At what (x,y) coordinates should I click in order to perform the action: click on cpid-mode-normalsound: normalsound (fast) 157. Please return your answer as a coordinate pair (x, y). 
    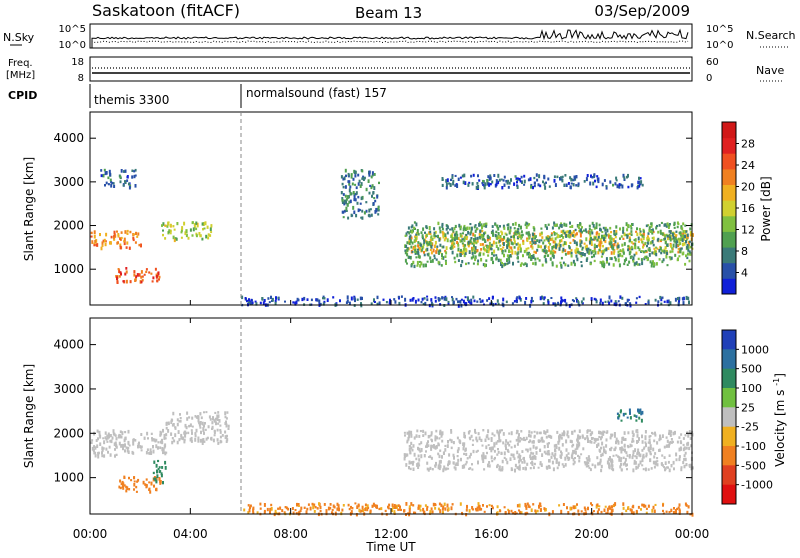
    Looking at the image, I should click on (316, 93).